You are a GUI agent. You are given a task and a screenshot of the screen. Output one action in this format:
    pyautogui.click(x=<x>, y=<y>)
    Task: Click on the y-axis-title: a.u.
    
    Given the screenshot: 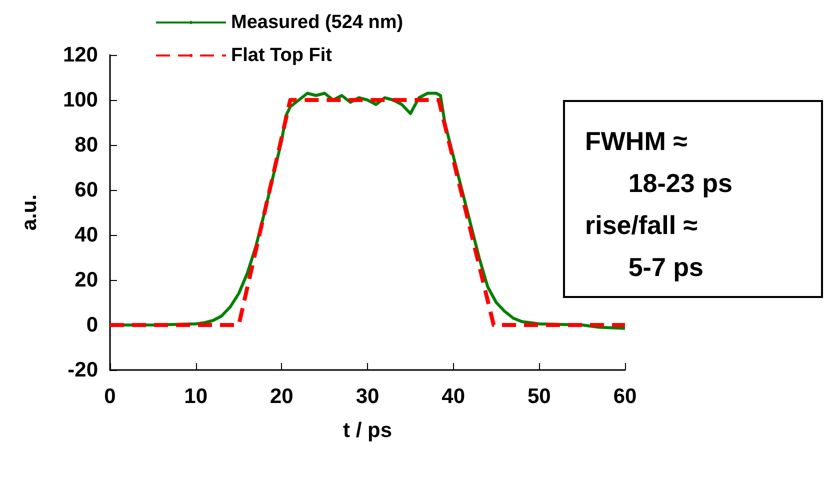 What is the action you would take?
    pyautogui.click(x=29, y=212)
    